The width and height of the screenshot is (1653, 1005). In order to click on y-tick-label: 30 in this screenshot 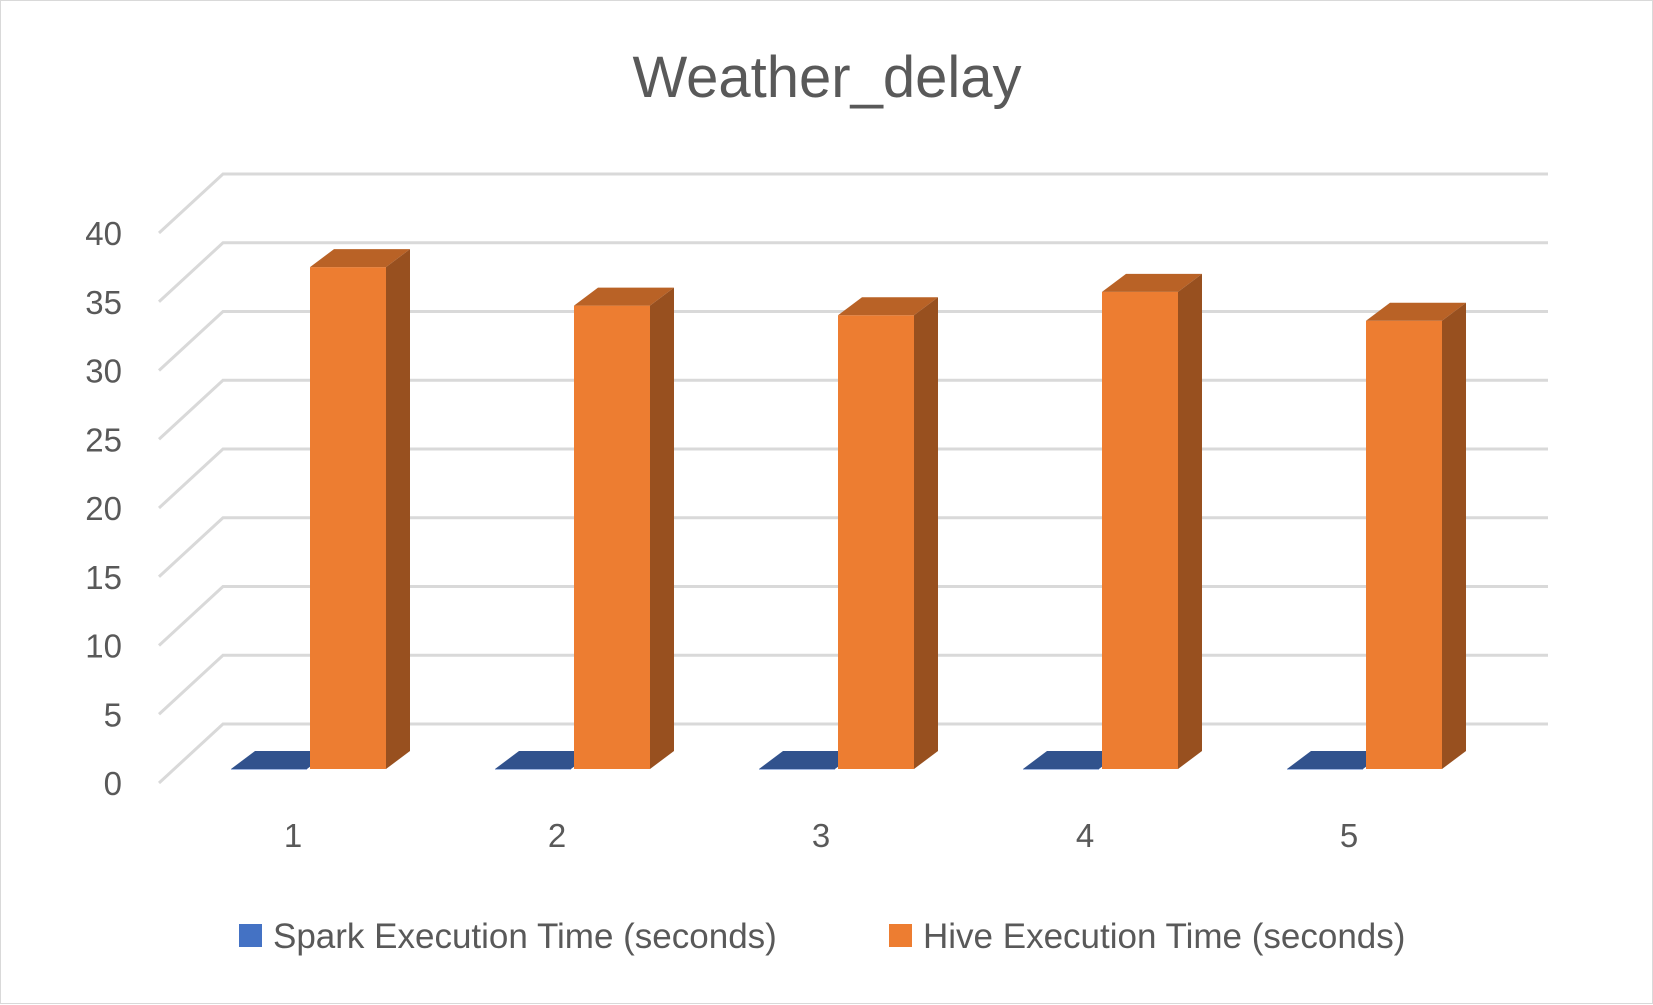, I will do `click(103, 371)`.